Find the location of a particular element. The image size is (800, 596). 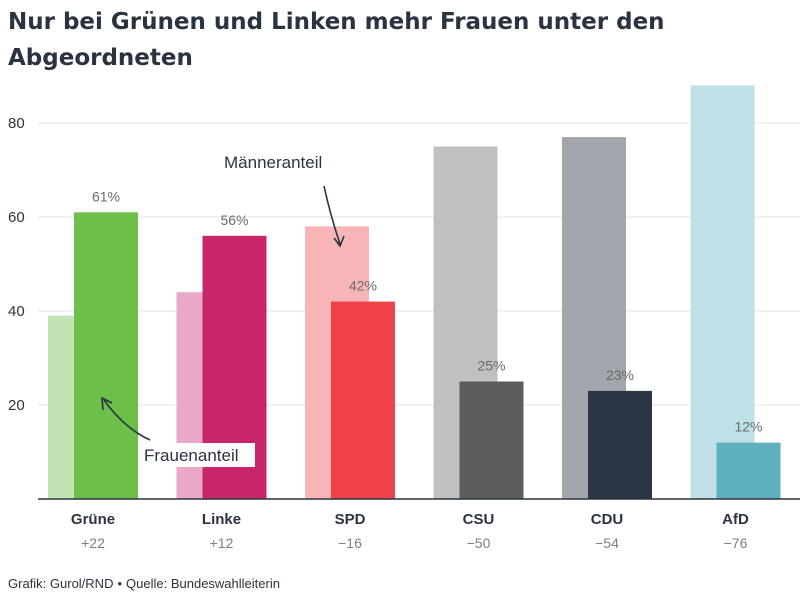

category-label: CDU is located at coordinates (607, 519).